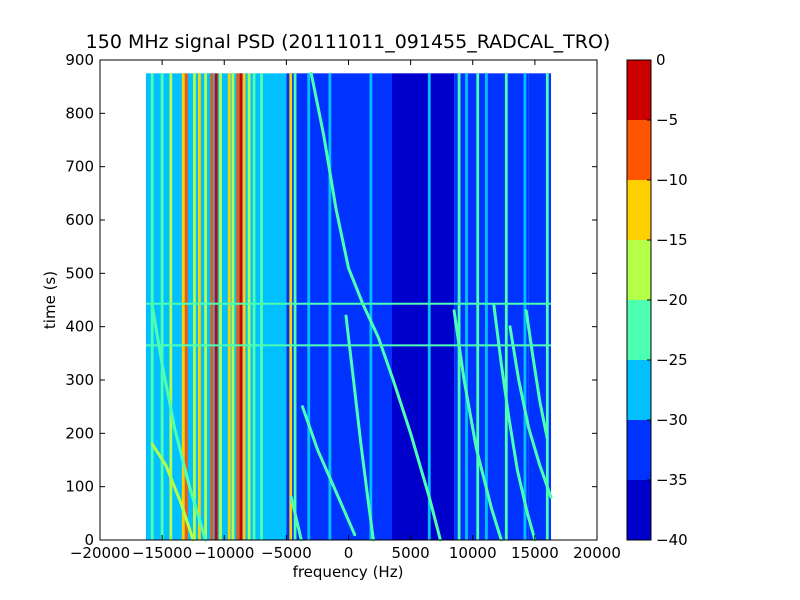  What do you see at coordinates (672, 420) in the screenshot?
I see `colorbar-tick-label: −30` at bounding box center [672, 420].